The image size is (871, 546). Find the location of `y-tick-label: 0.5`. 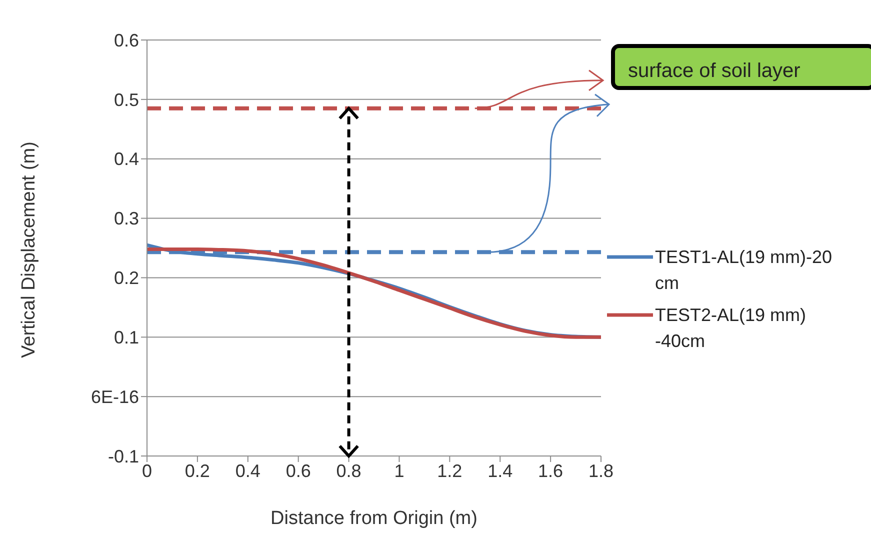

y-tick-label: 0.5 is located at coordinates (126, 100).